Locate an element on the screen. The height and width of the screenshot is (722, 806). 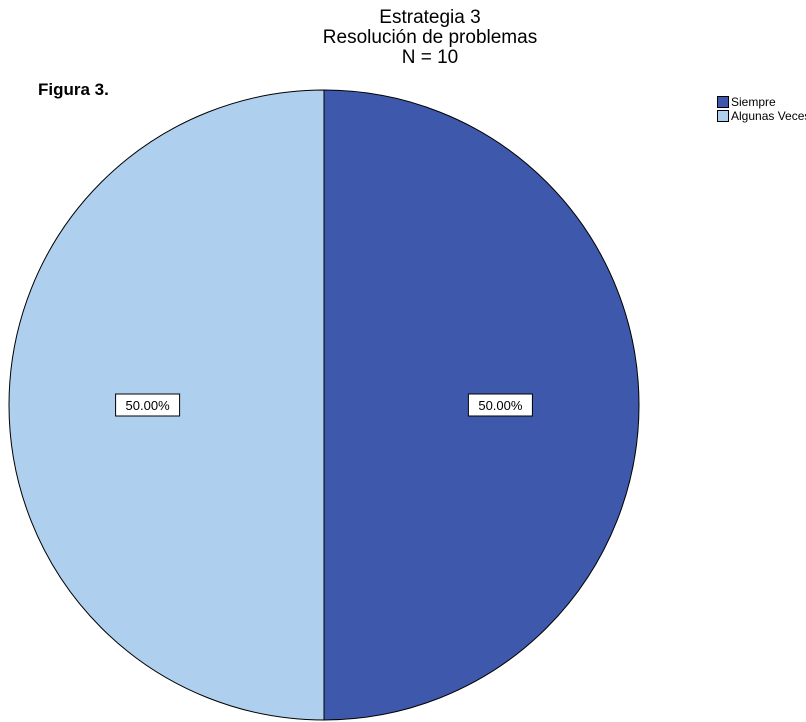
legend-item-algunas-veces: Algunas Veces is located at coordinates (761, 116).